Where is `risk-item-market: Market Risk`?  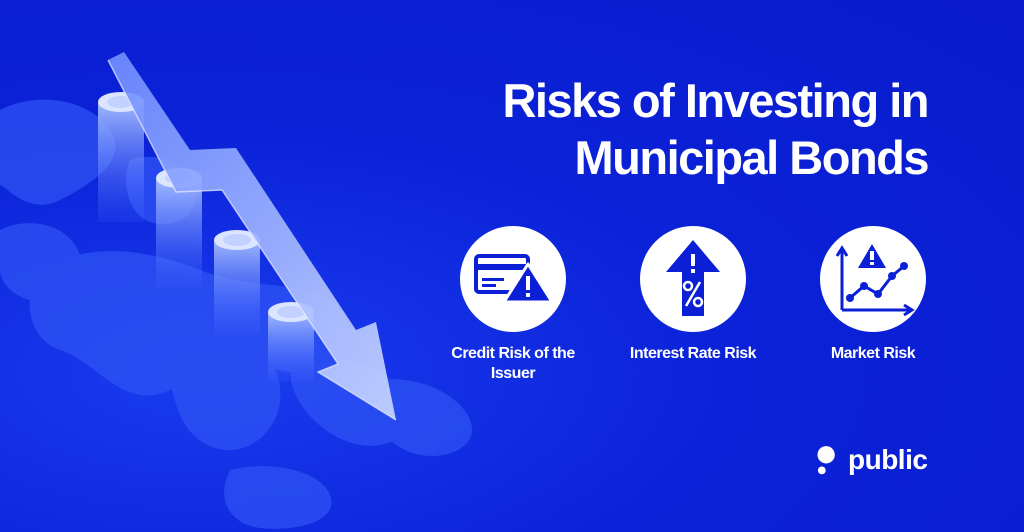
risk-item-market: Market Risk is located at coordinates (873, 295).